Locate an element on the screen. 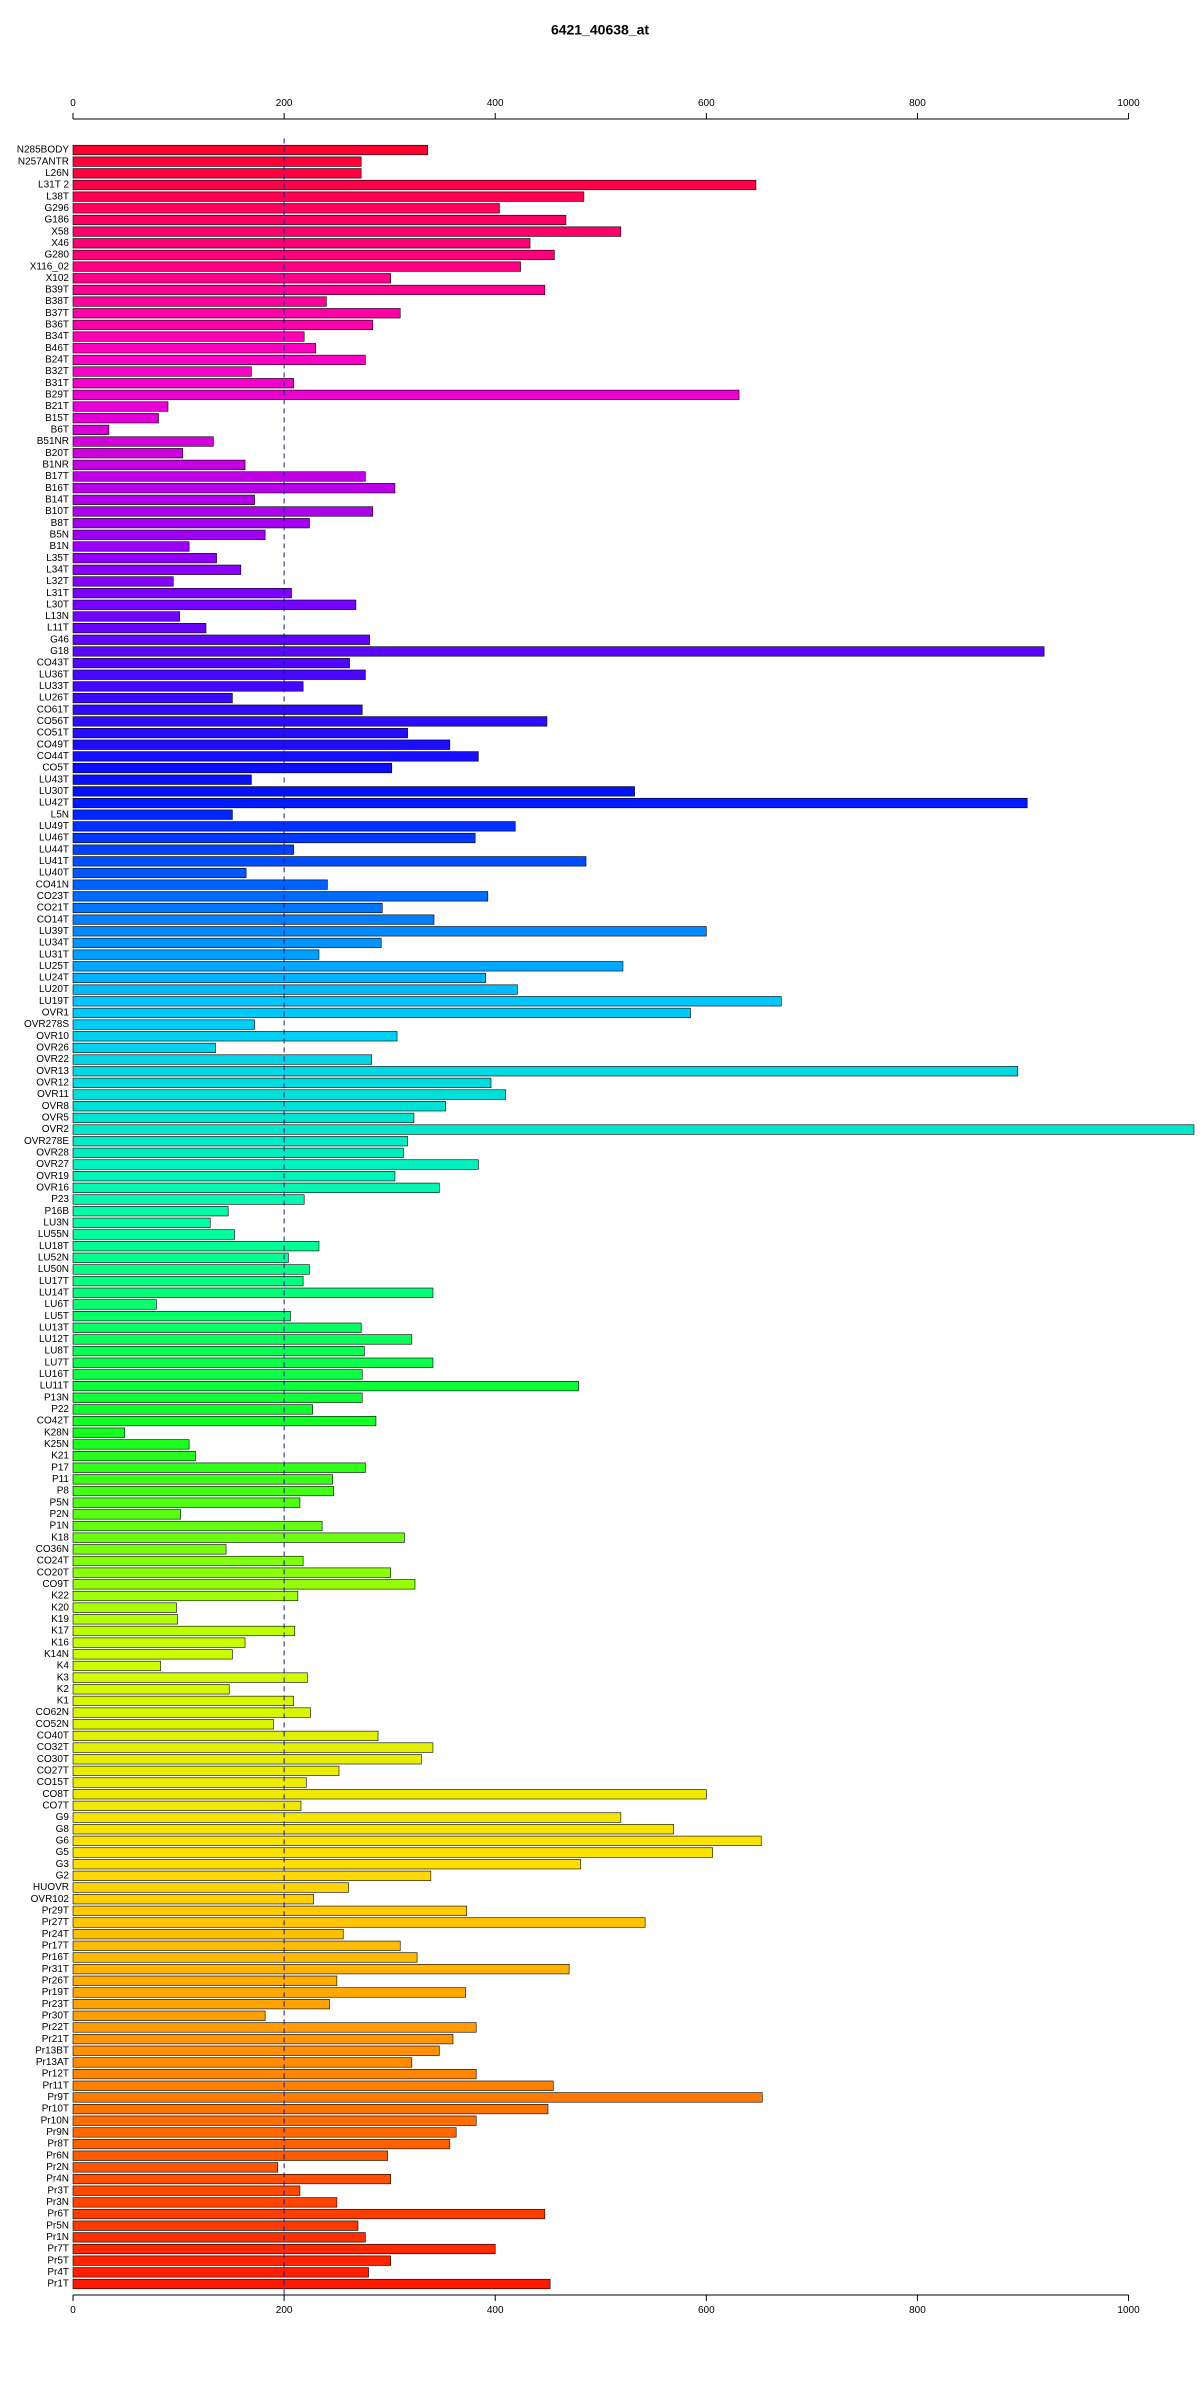  y-tick-label: G5 is located at coordinates (63, 1852).